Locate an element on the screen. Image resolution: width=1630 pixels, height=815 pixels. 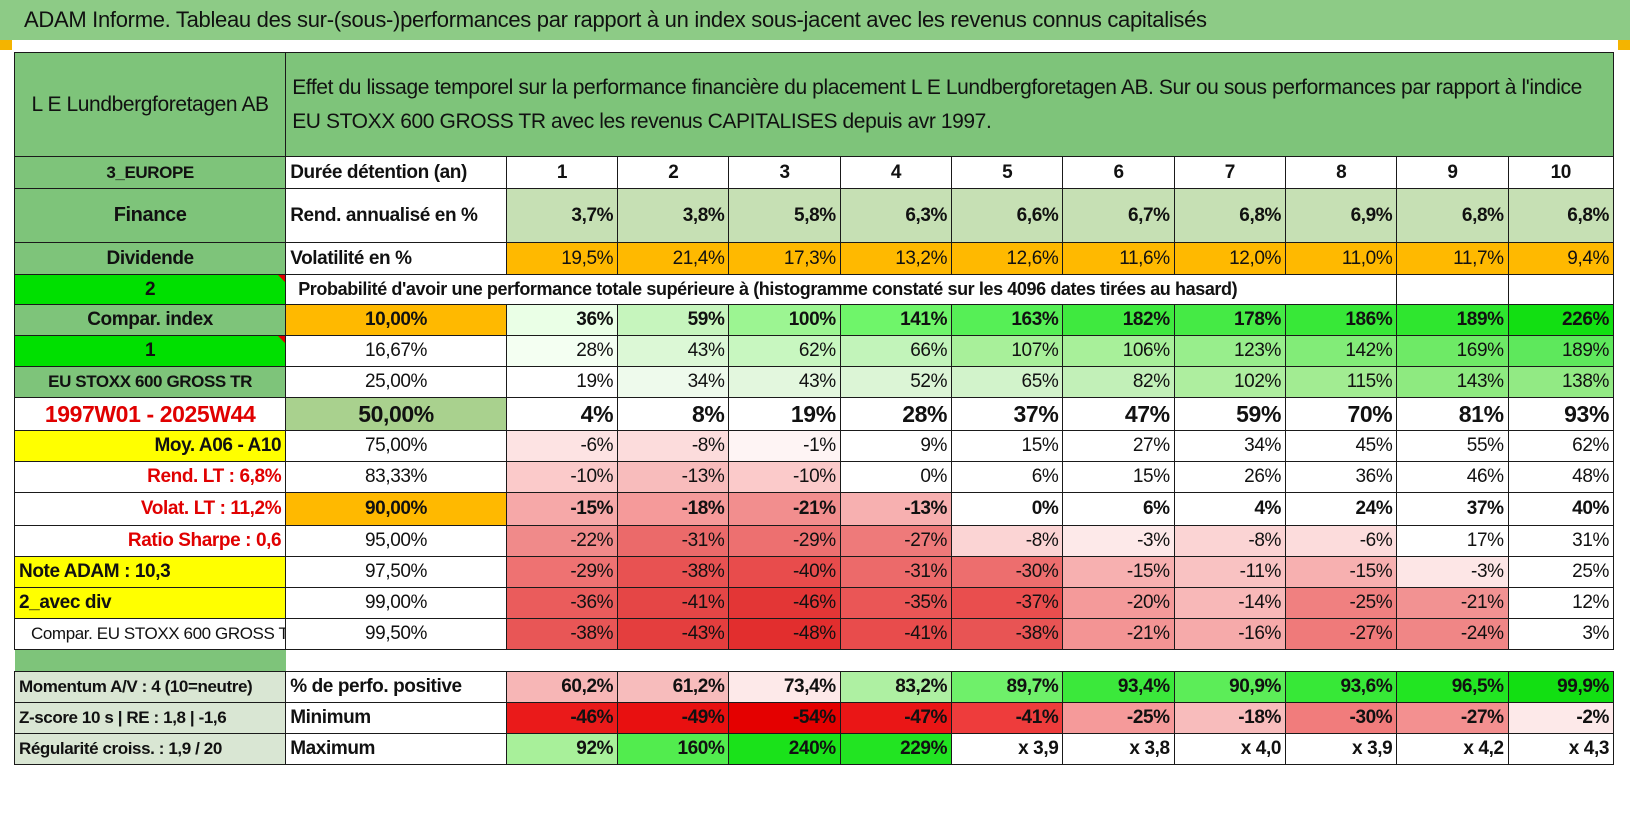
quantile-level: 99,50% is located at coordinates (396, 634).